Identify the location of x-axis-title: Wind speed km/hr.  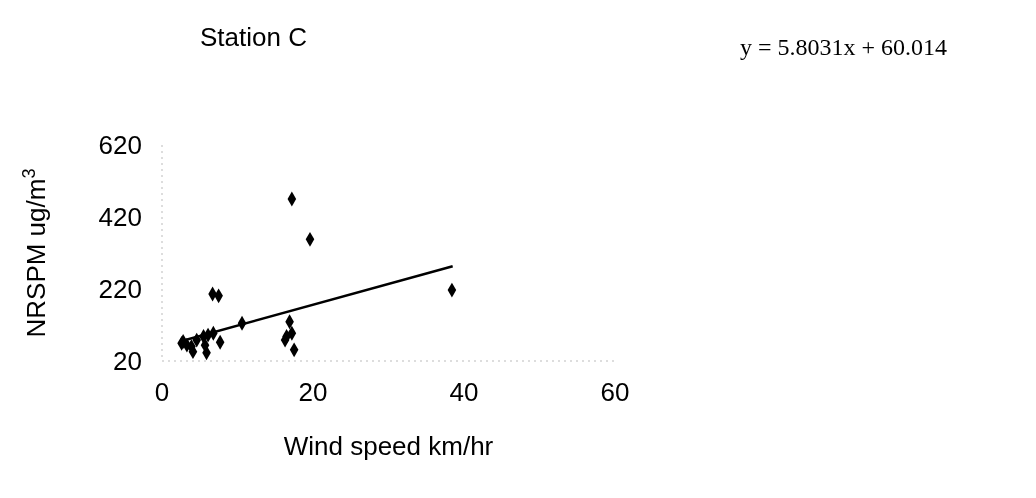
(388, 446).